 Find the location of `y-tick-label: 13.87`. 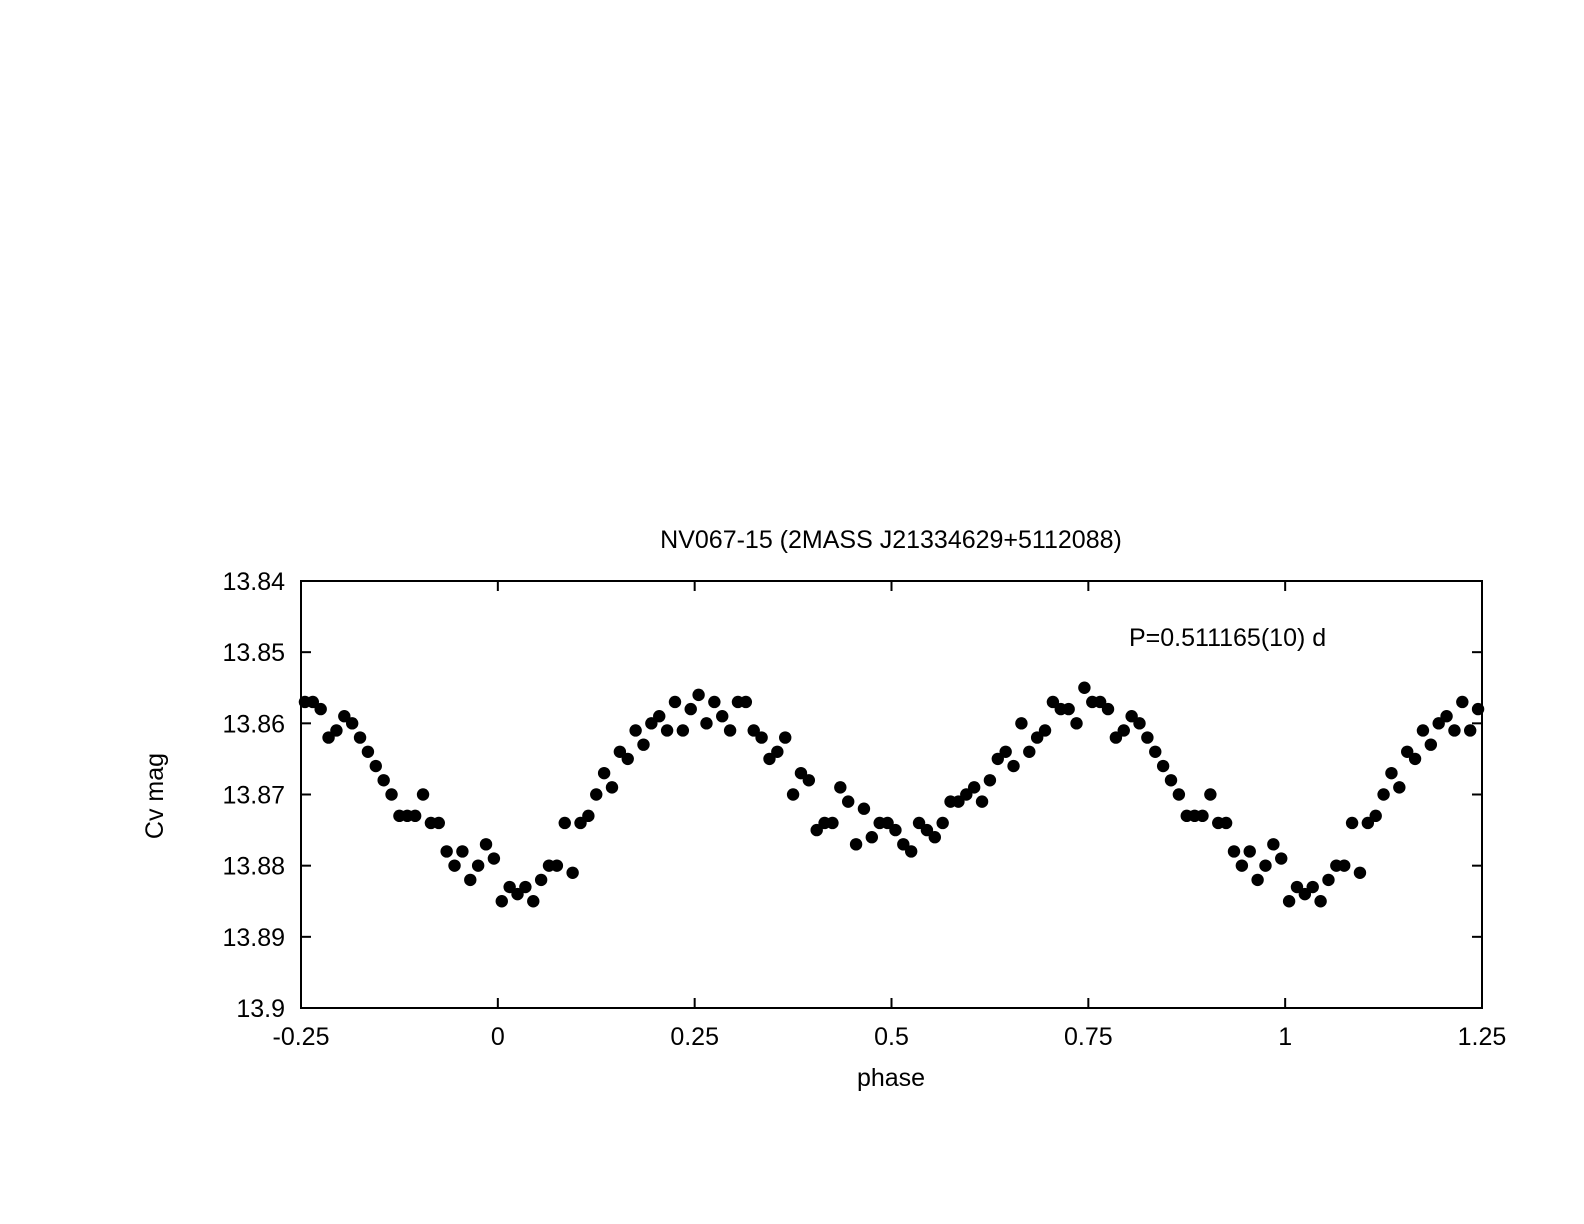

y-tick-label: 13.87 is located at coordinates (253, 796).